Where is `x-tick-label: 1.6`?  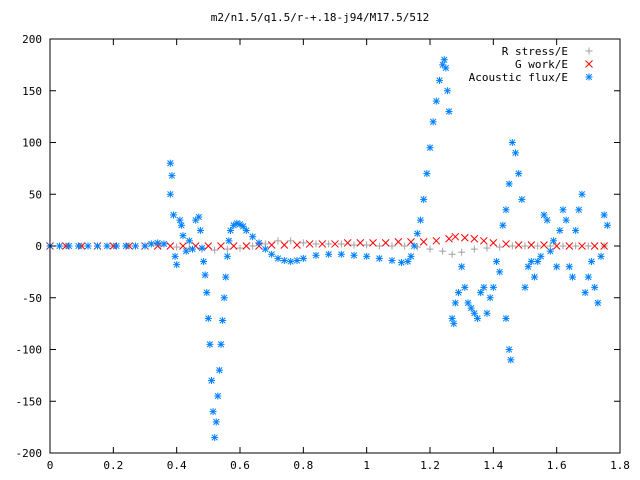
x-tick-label: 1.6 is located at coordinates (557, 465).